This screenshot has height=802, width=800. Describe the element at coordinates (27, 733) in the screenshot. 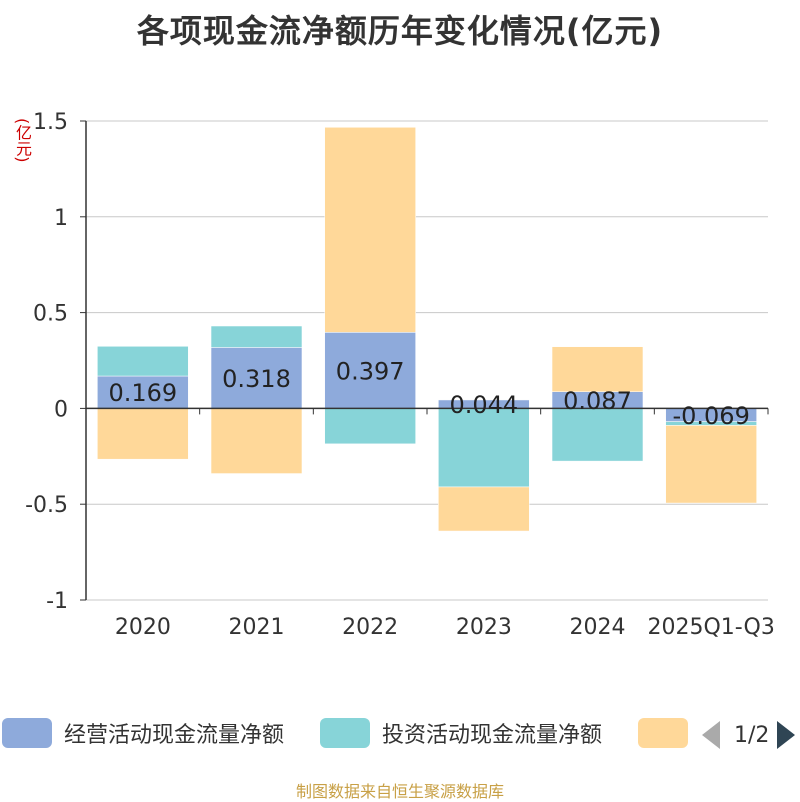

I see `legend-swatch-operating` at that location.